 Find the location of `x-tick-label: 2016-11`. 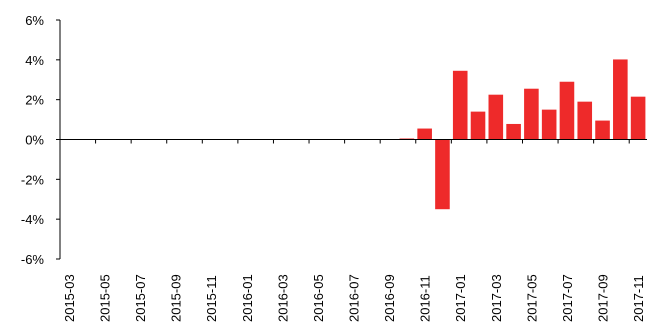

x-tick-label: 2016-11 is located at coordinates (425, 298).